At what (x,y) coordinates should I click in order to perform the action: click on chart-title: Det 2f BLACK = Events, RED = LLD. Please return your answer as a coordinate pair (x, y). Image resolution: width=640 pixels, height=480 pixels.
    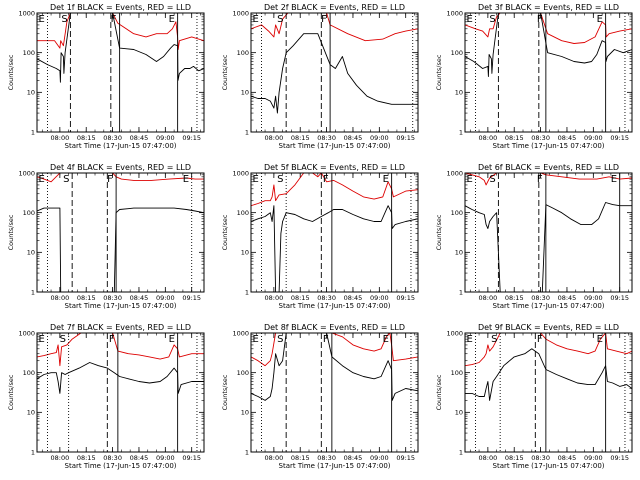
    Looking at the image, I should click on (334, 7).